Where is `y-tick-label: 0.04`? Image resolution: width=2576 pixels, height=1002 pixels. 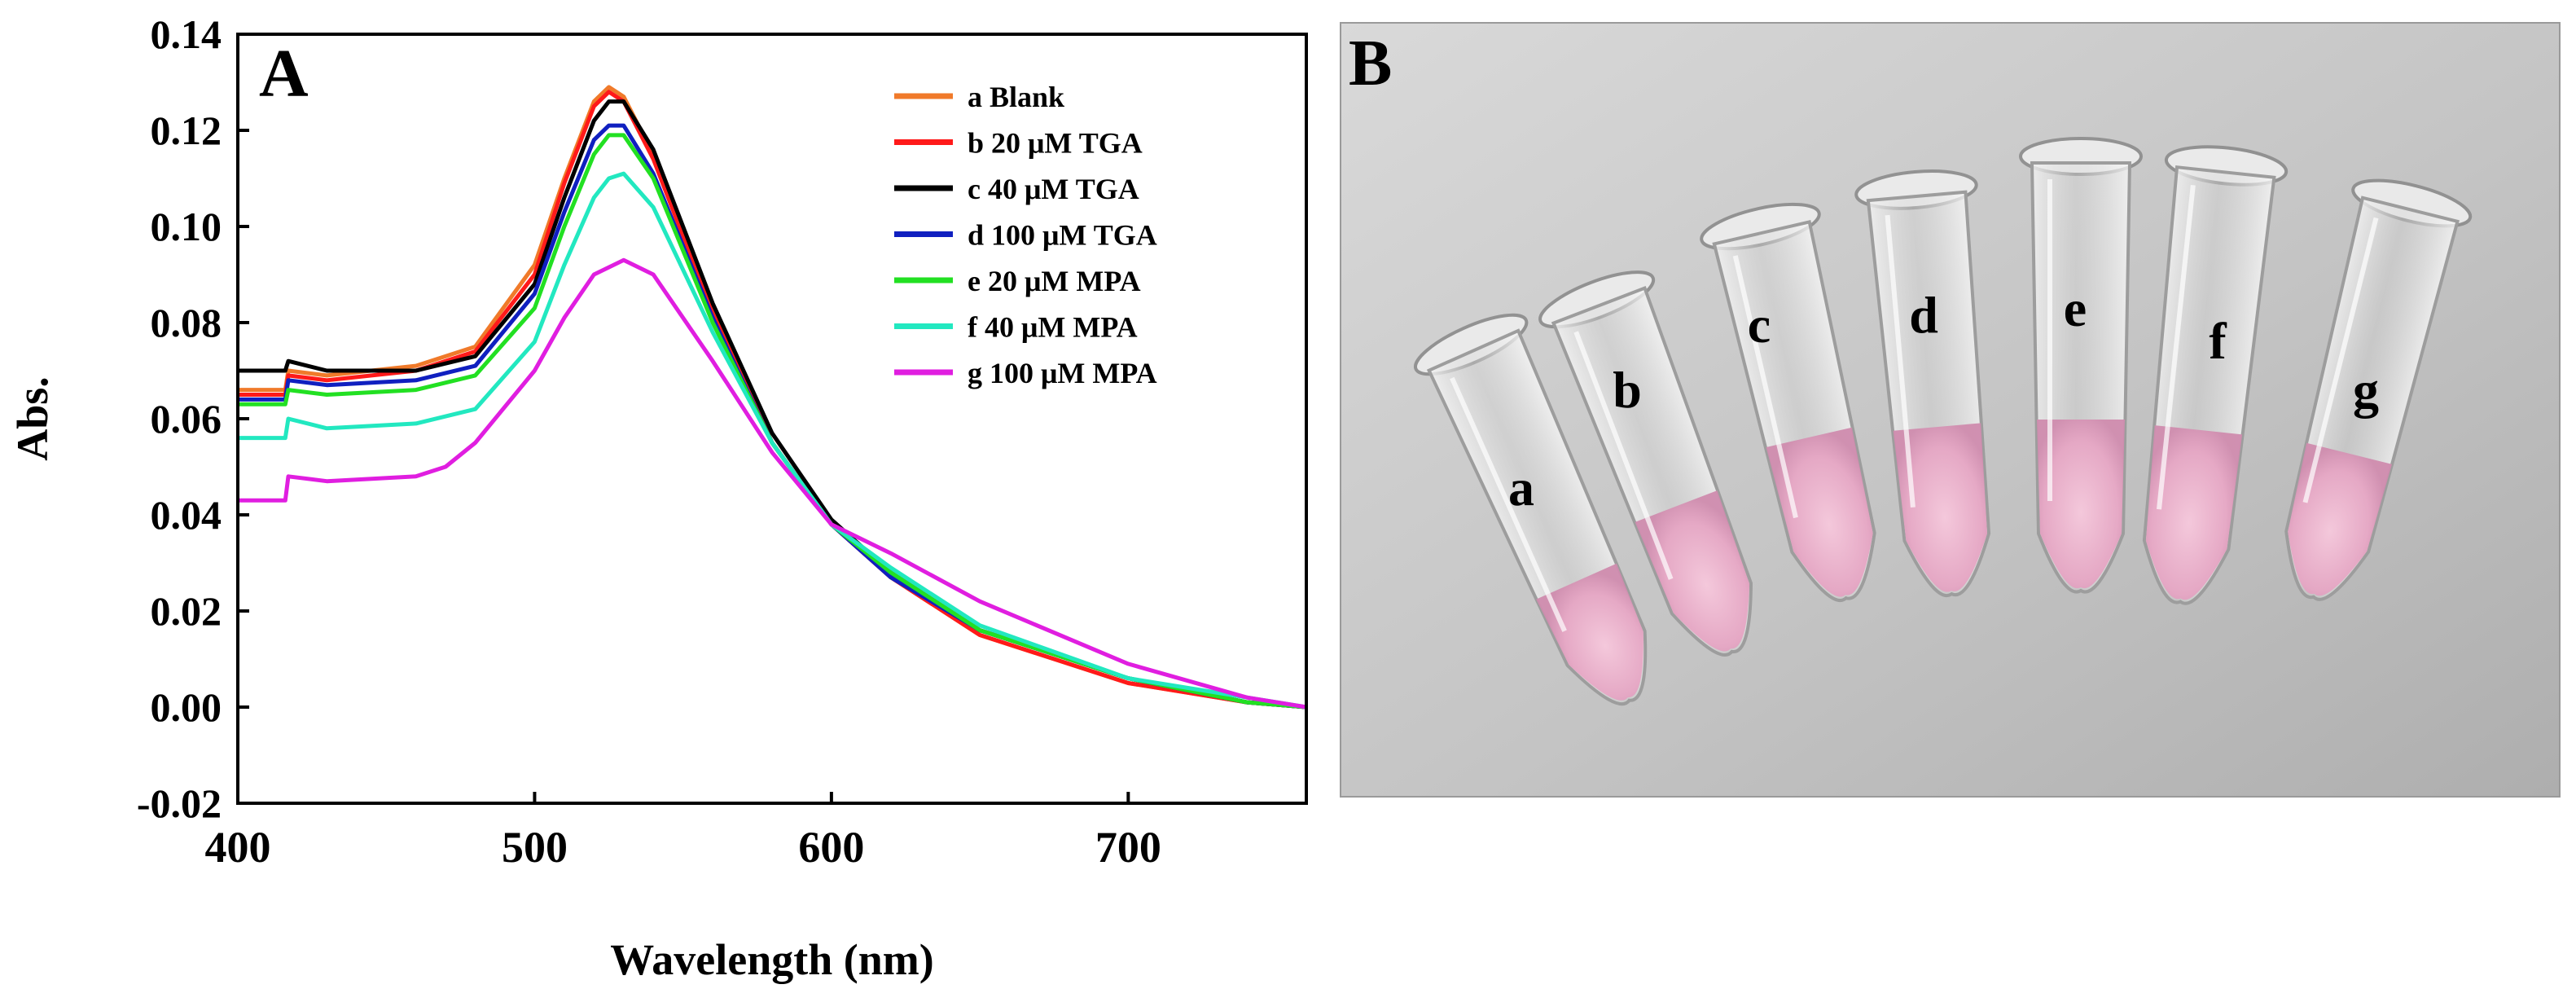
y-tick-label: 0.04 is located at coordinates (186, 515).